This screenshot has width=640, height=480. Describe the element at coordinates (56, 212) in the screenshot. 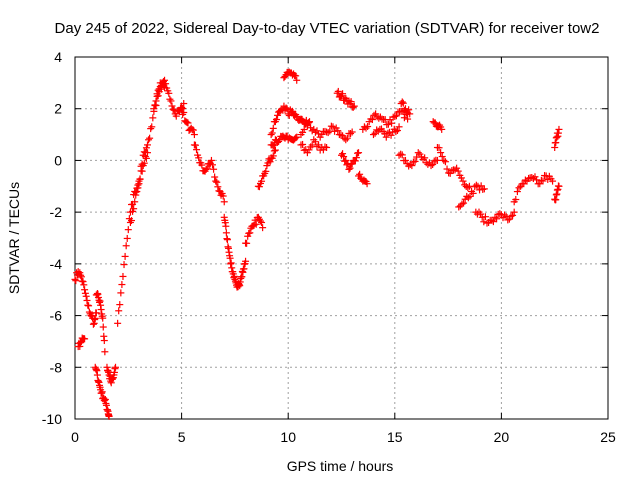

I see `y-tick-label: -2` at that location.